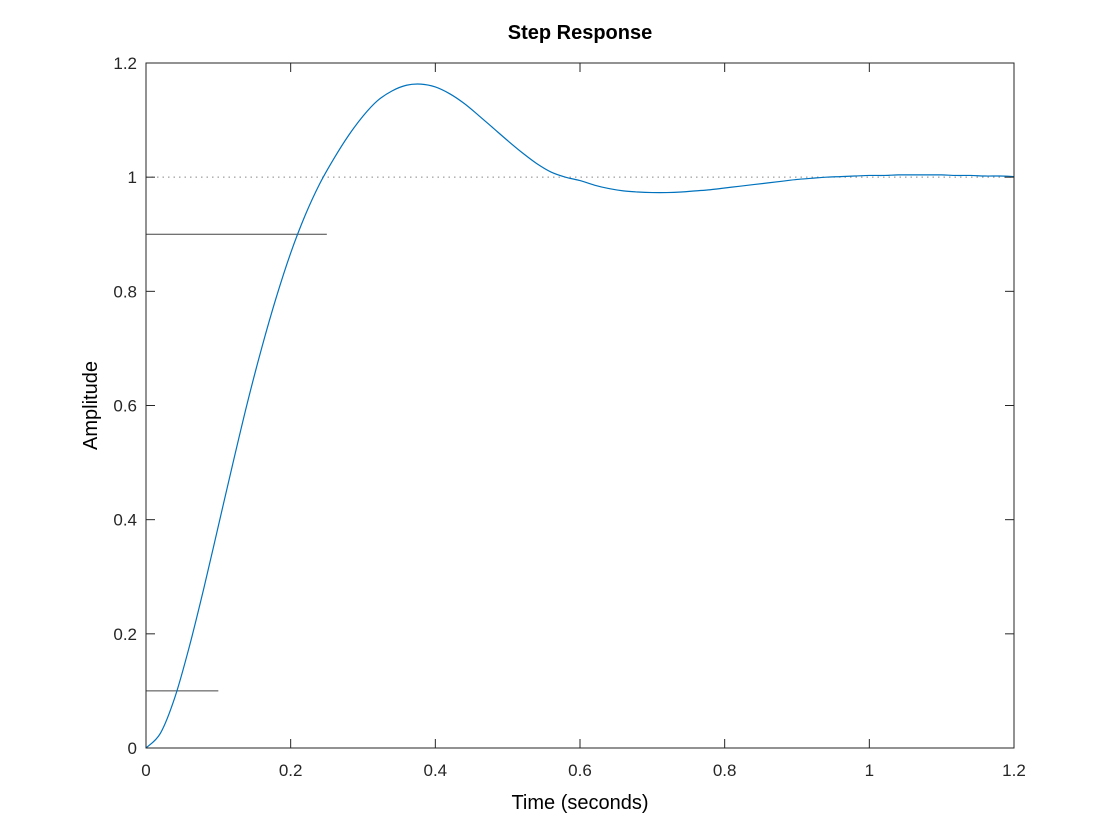 The height and width of the screenshot is (840, 1120). I want to click on x-tick-label: 0.8, so click(725, 770).